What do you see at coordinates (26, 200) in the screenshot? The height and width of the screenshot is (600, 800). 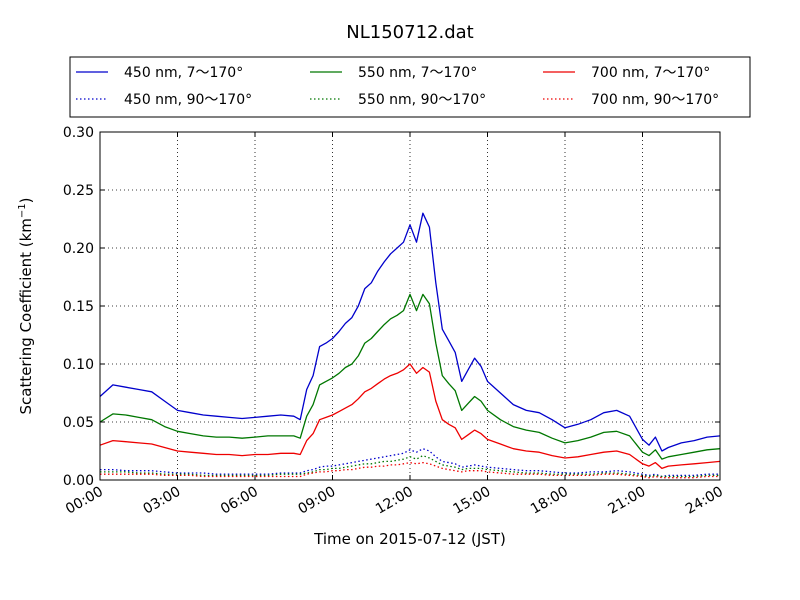 I see `y-axis-label-end: )` at bounding box center [26, 200].